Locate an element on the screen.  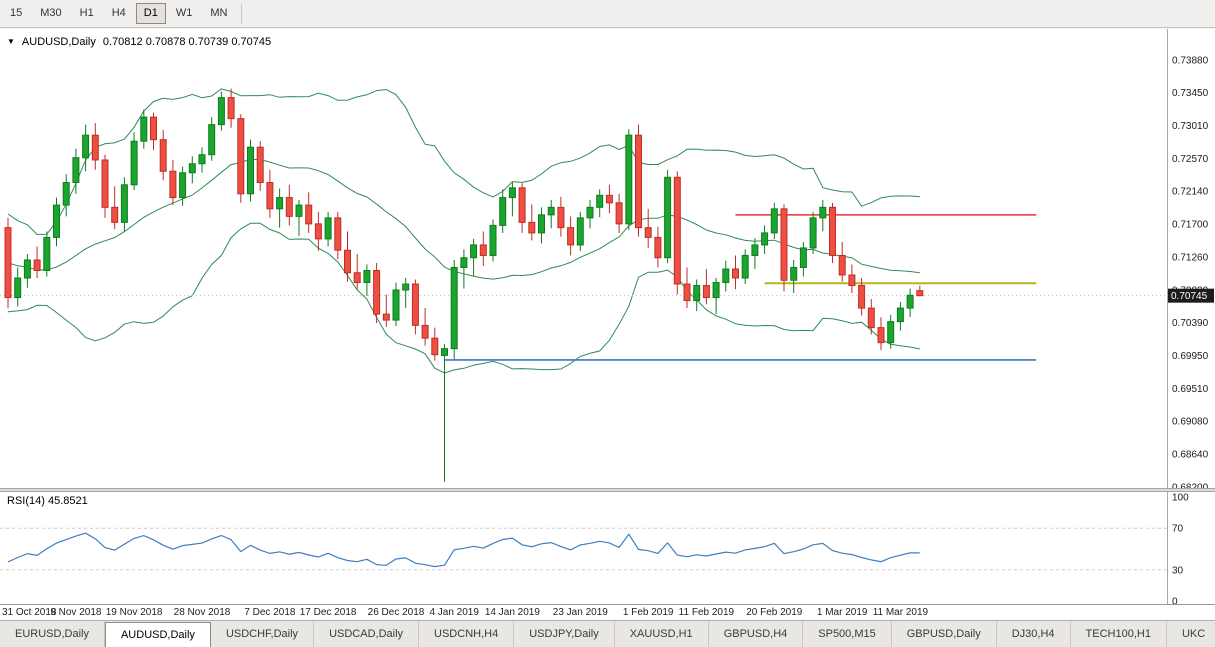
toolbar-separator is located at coordinates (242, 13).